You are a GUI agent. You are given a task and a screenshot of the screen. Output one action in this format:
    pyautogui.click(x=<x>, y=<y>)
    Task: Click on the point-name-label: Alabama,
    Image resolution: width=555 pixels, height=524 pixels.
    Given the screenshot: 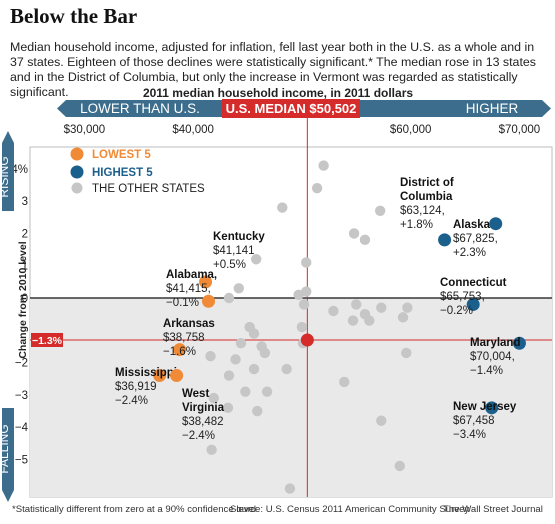 What is the action you would take?
    pyautogui.click(x=191, y=275)
    